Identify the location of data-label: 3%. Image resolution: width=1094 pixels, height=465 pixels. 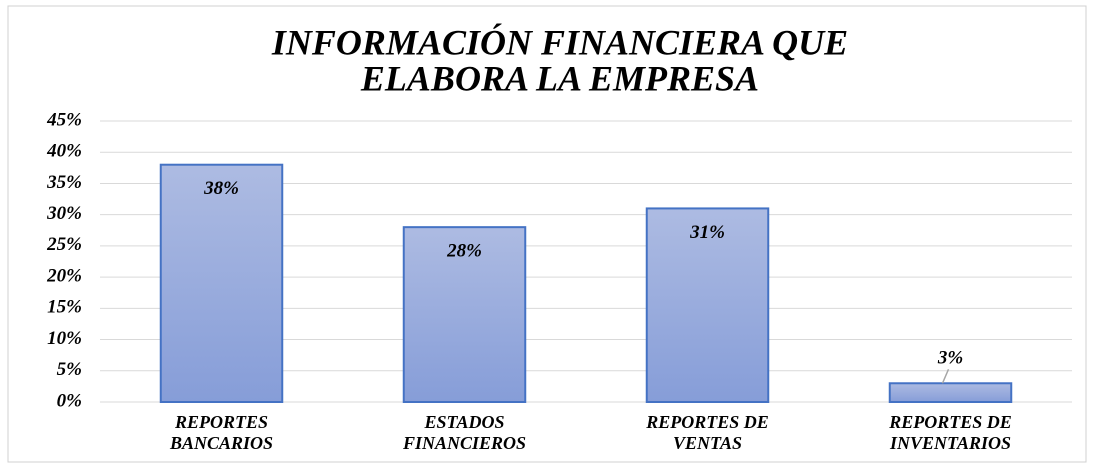
(950, 358).